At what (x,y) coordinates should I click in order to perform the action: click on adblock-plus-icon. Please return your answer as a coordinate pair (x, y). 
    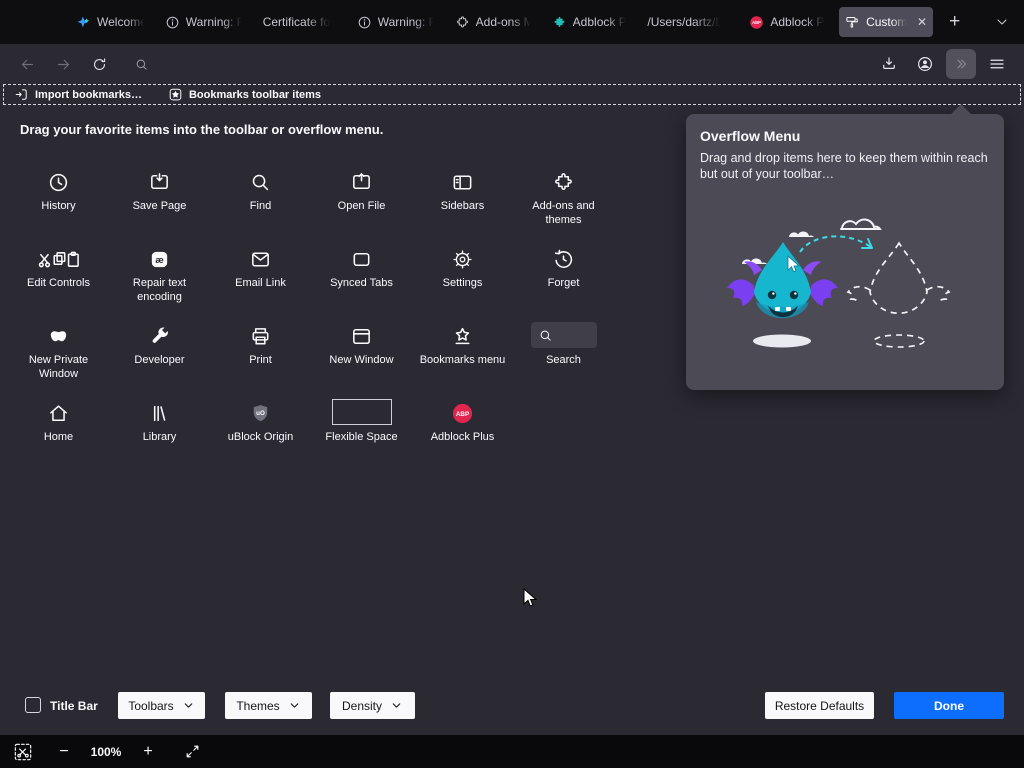
    Looking at the image, I should click on (462, 409).